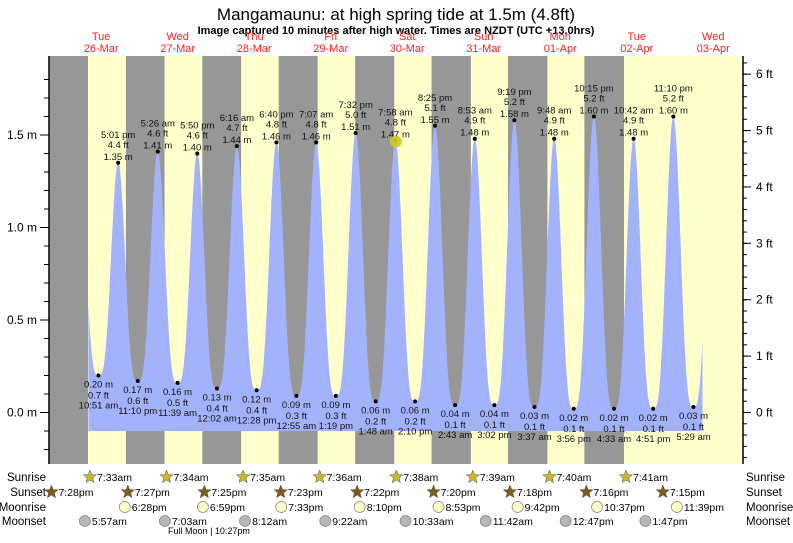  What do you see at coordinates (687, 493) in the screenshot?
I see `sunset-time: 7:15pm` at bounding box center [687, 493].